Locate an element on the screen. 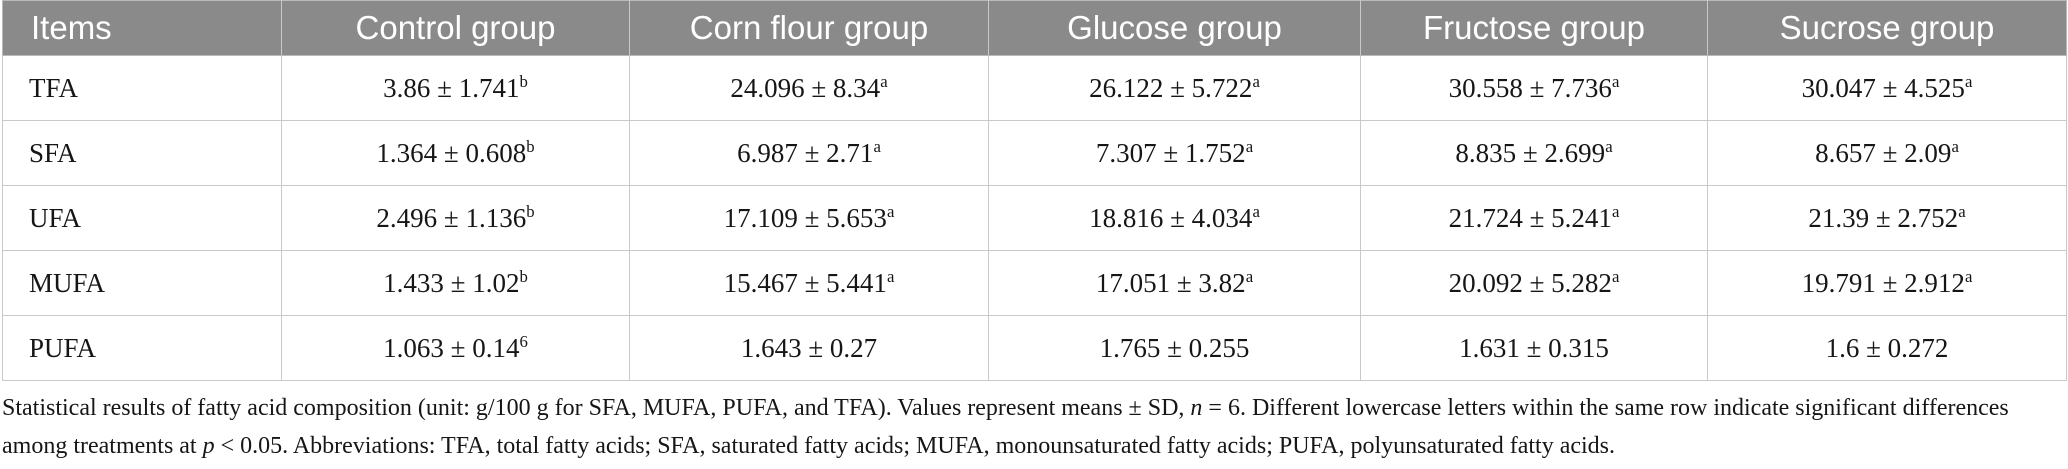 This screenshot has height=469, width=2068. significance-superscript: 6 is located at coordinates (523, 341).